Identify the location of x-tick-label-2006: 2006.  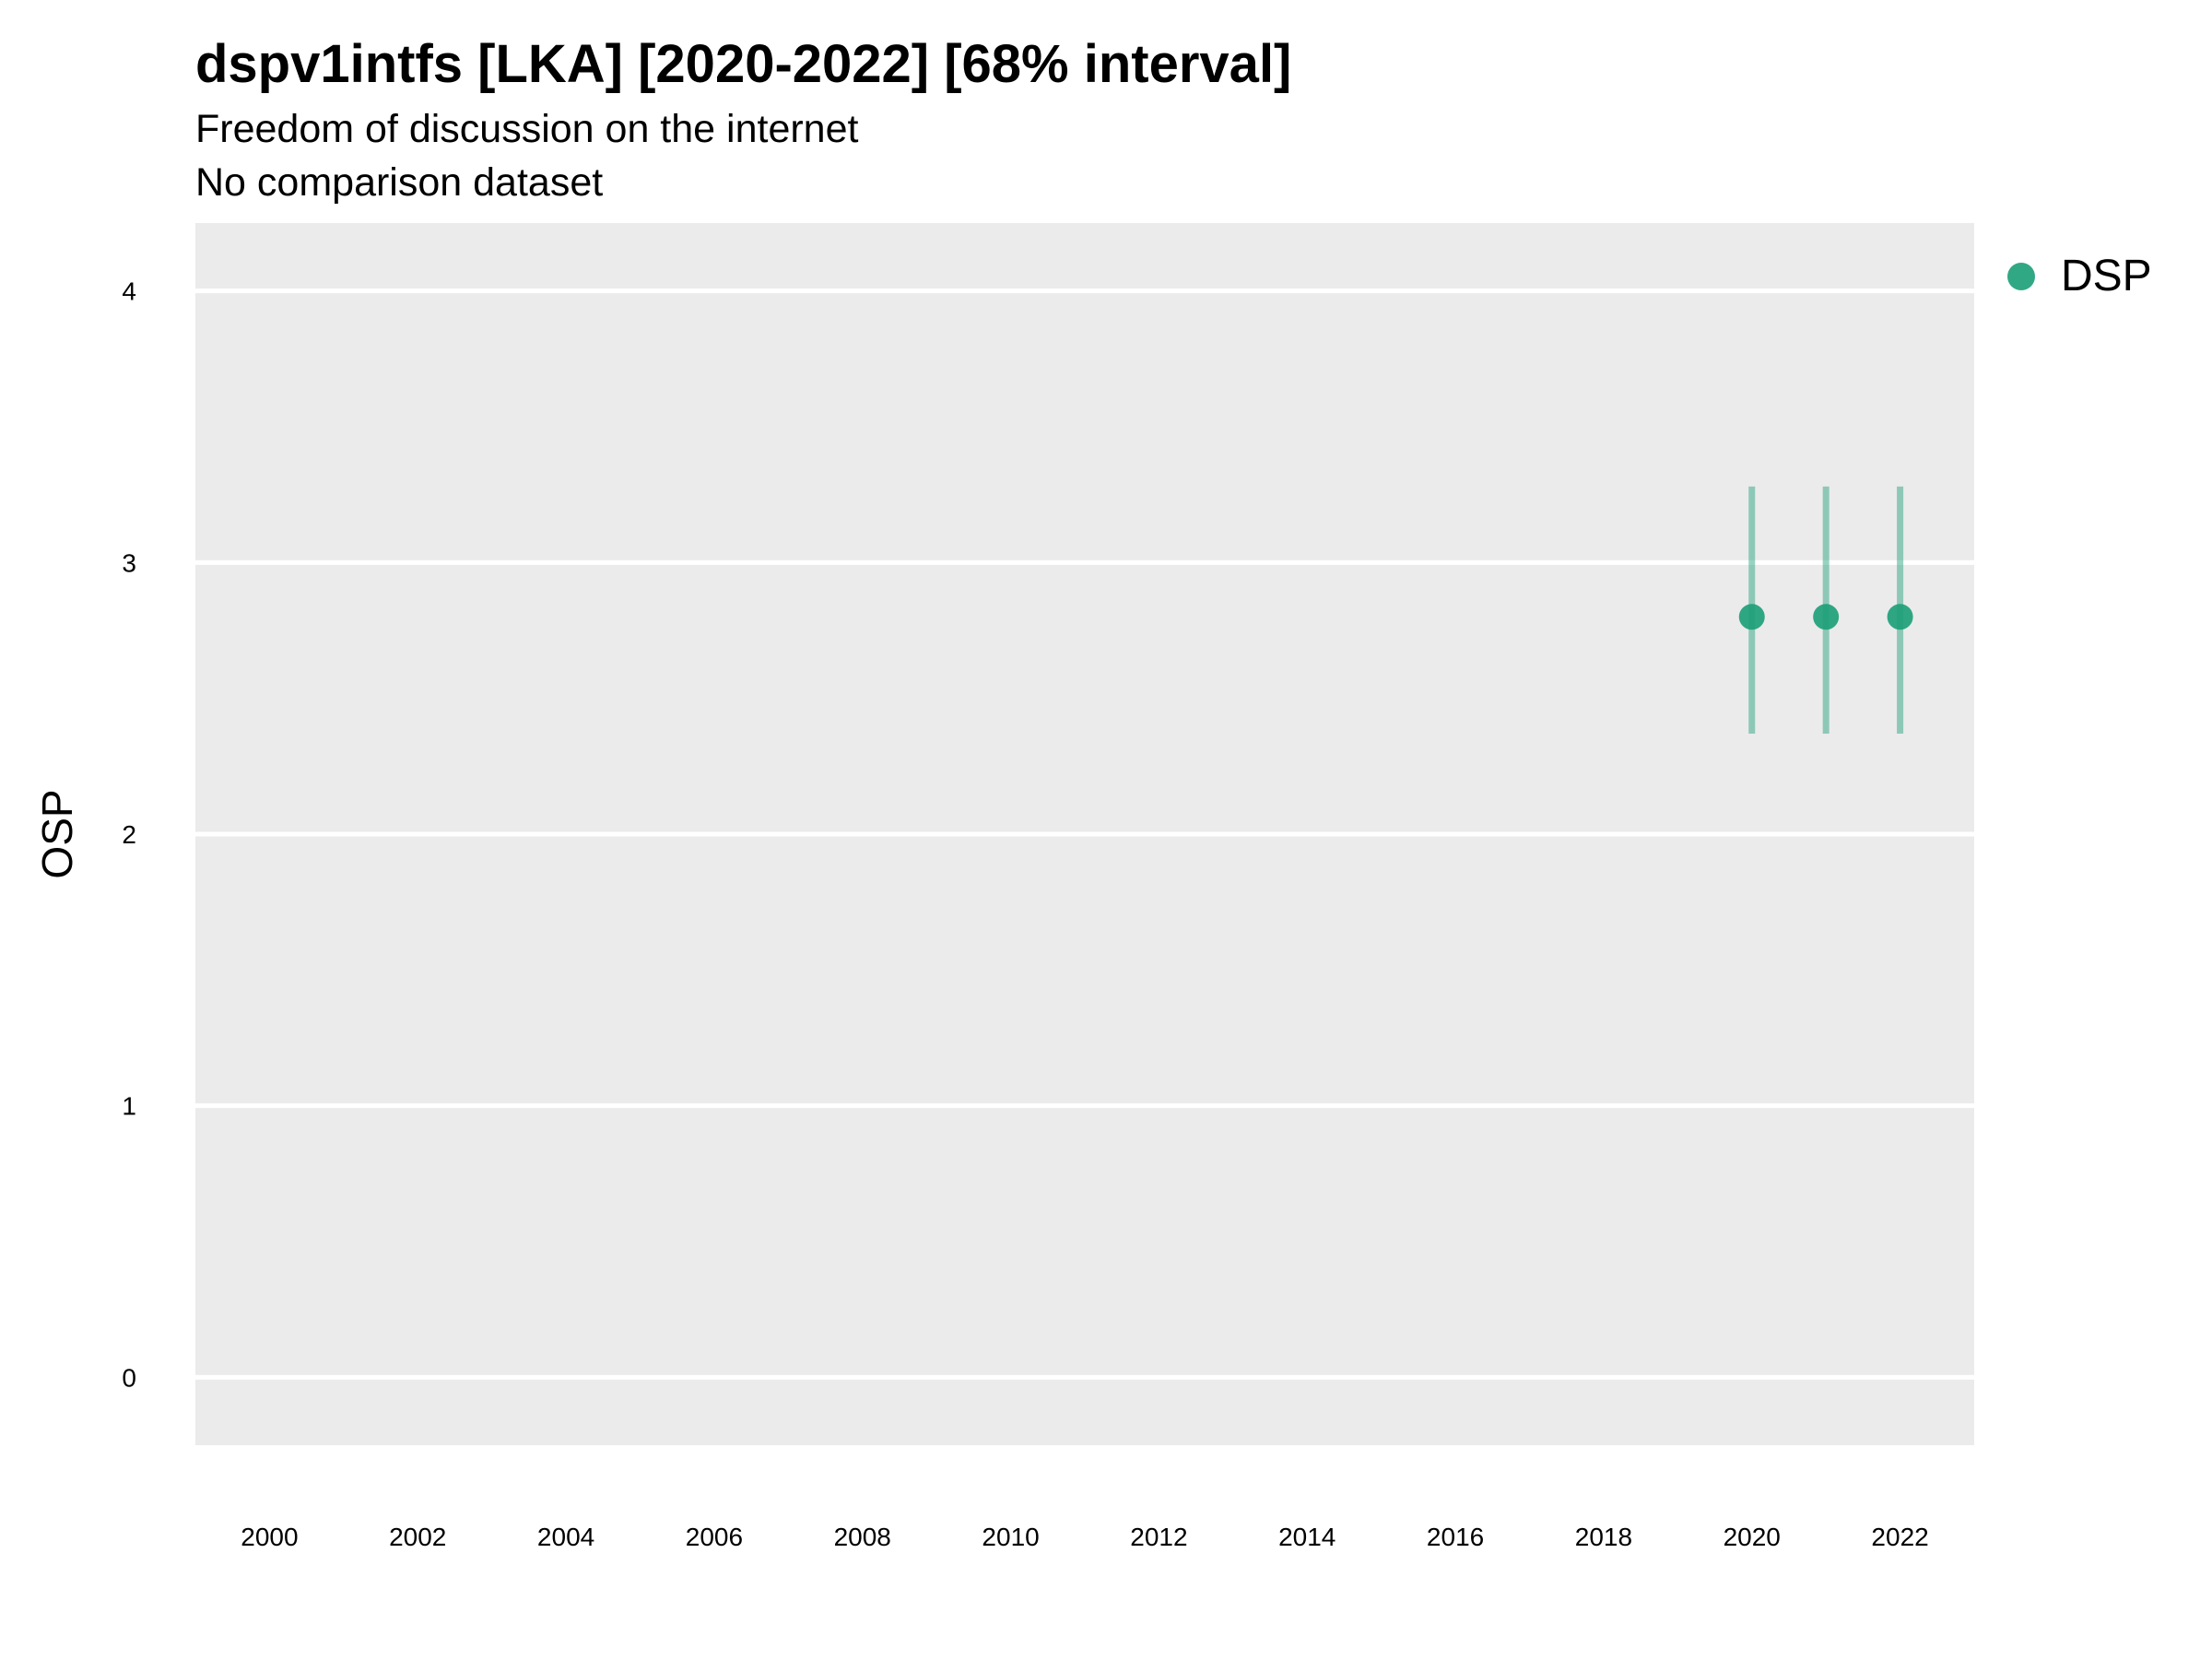
(714, 1537).